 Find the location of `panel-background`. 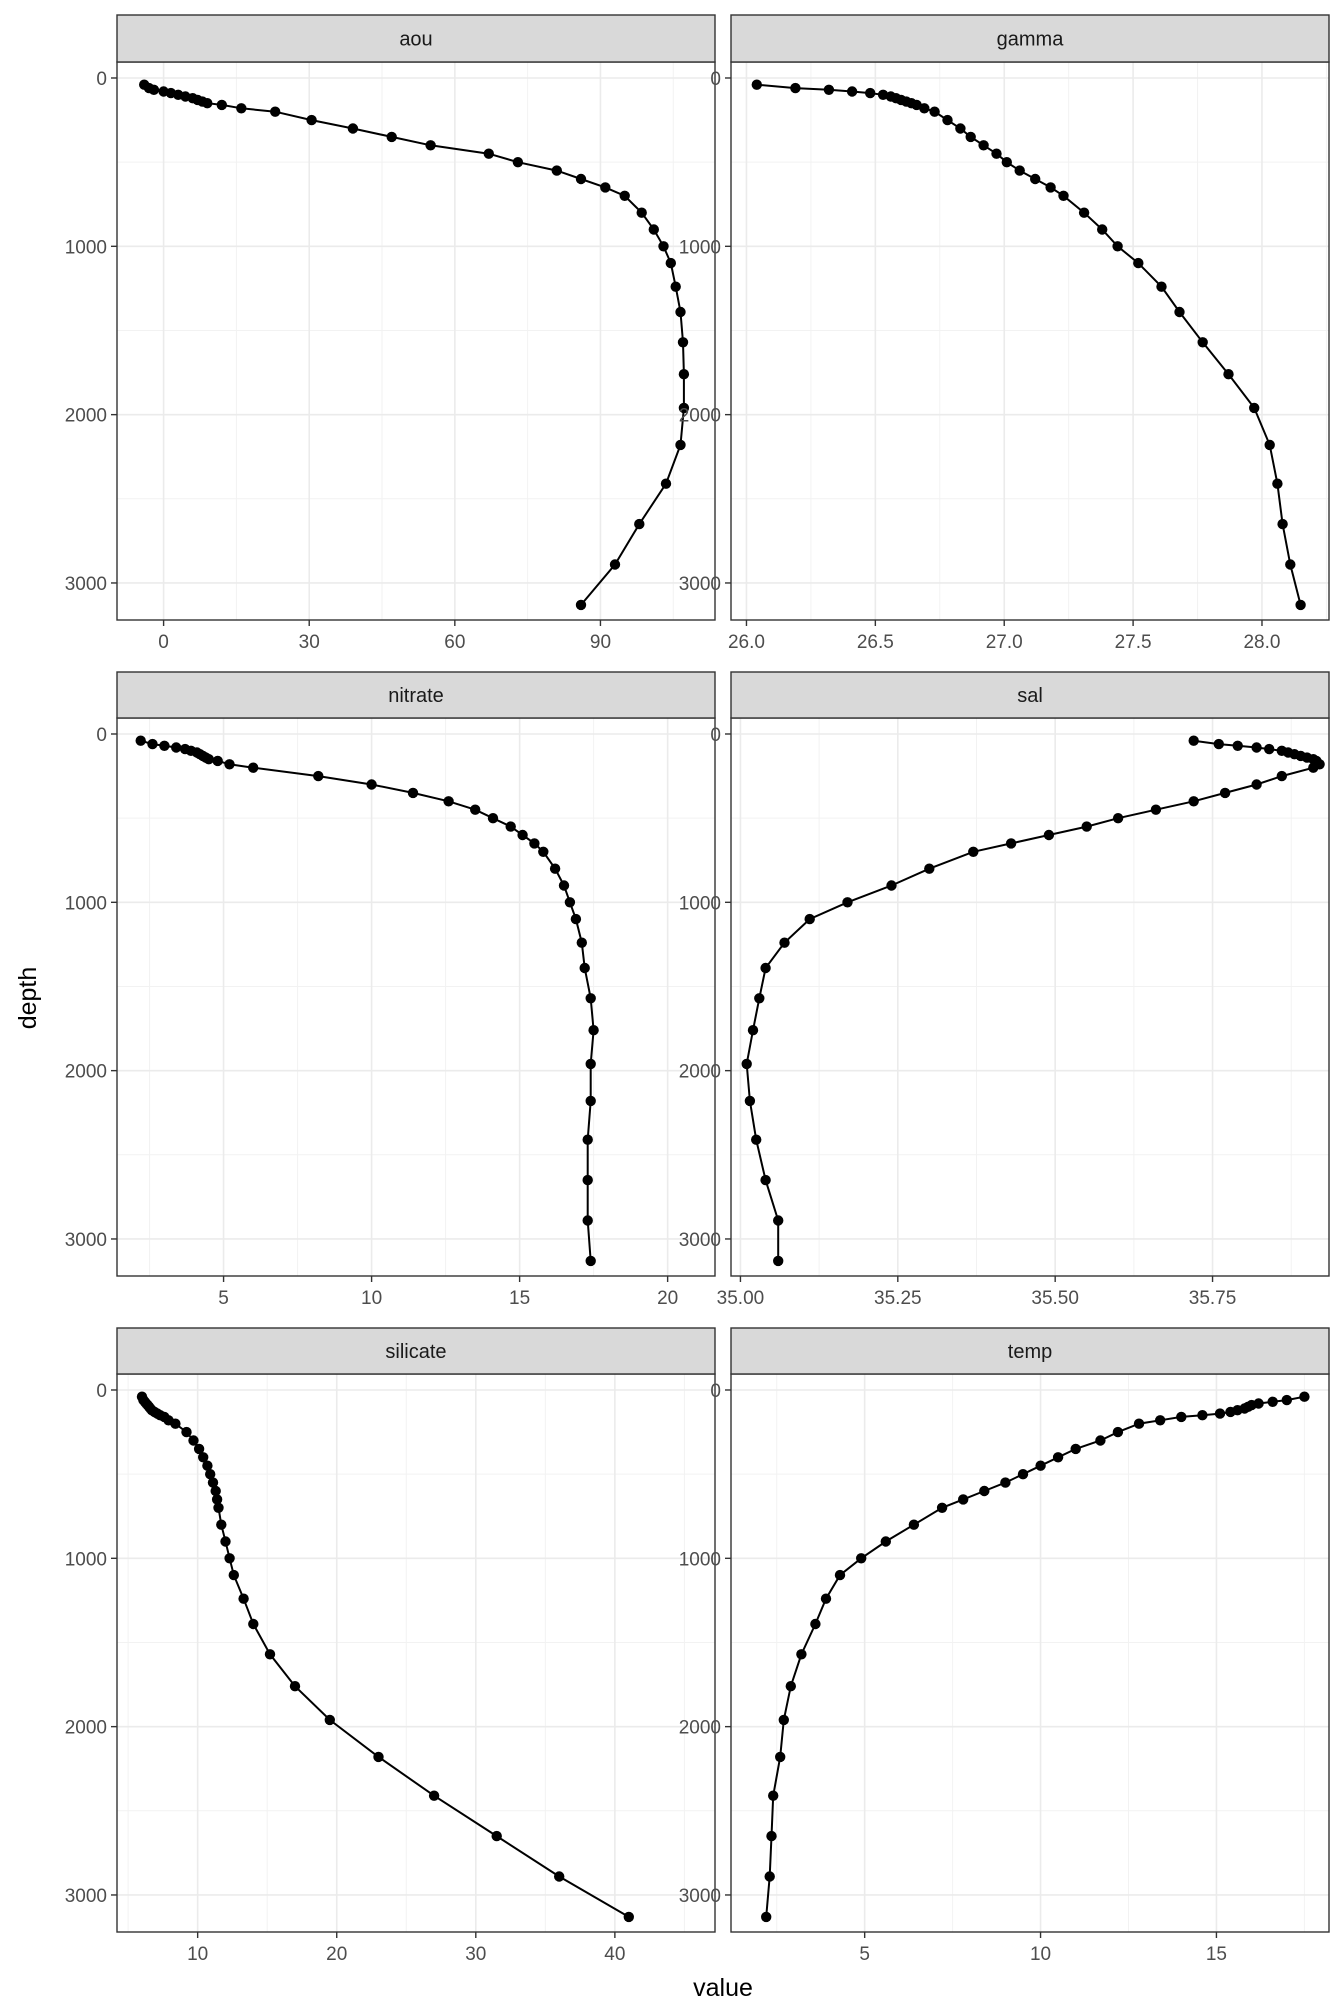

panel-background is located at coordinates (416, 341).